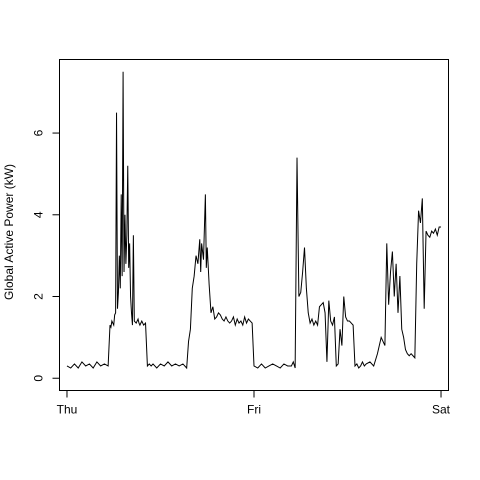  What do you see at coordinates (254, 410) in the screenshot?
I see `x-tick-label-1: Fri` at bounding box center [254, 410].